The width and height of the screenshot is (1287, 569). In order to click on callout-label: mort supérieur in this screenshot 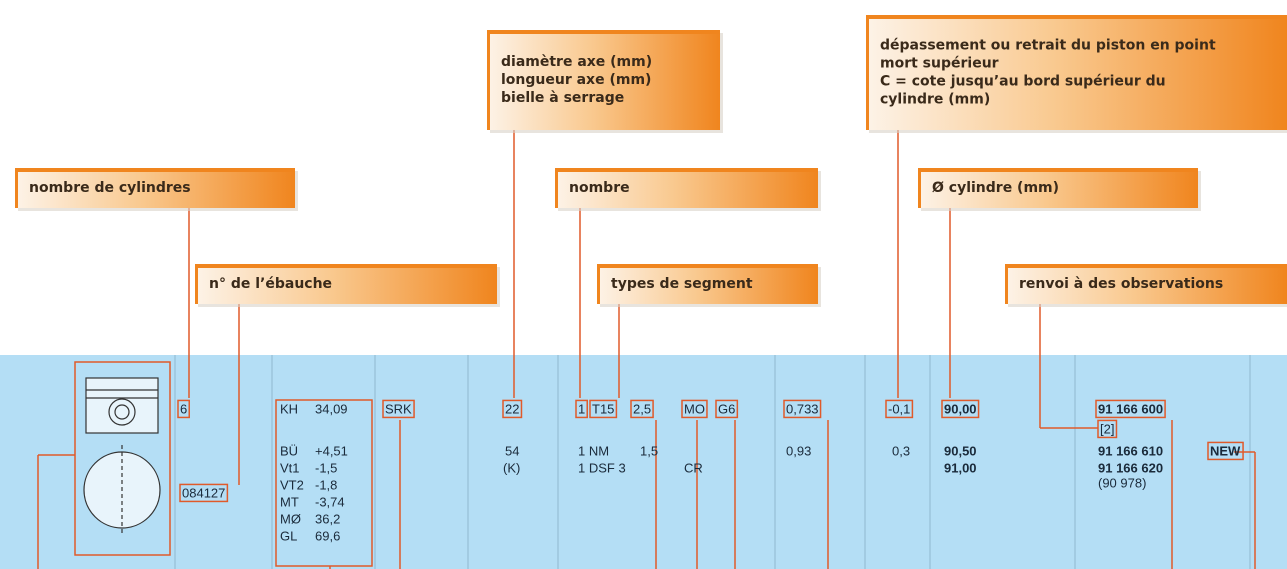, I will do `click(939, 64)`.